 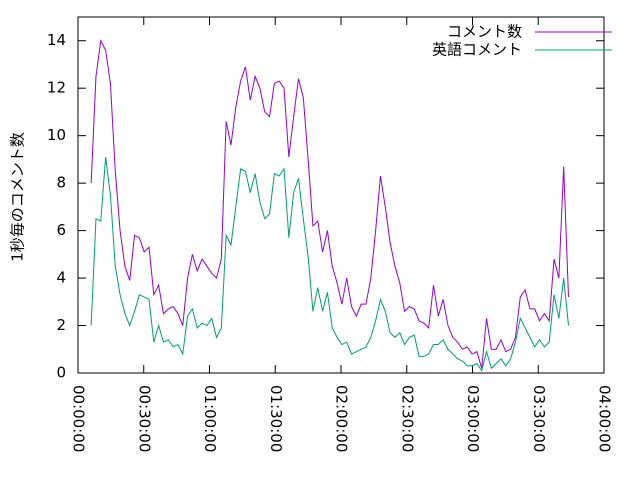 I want to click on x-tick-label: 03:30:00, so click(x=539, y=418).